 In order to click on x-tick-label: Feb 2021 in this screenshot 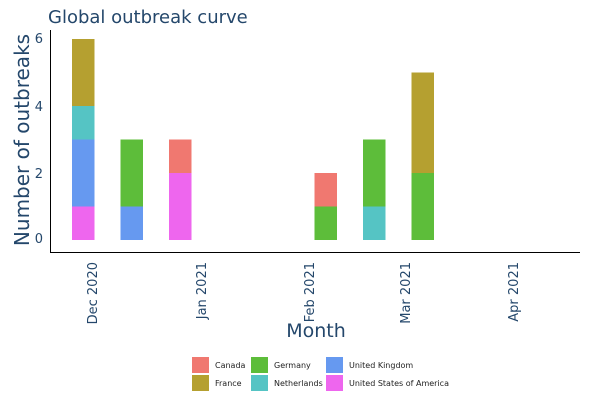, I will do `click(310, 292)`.